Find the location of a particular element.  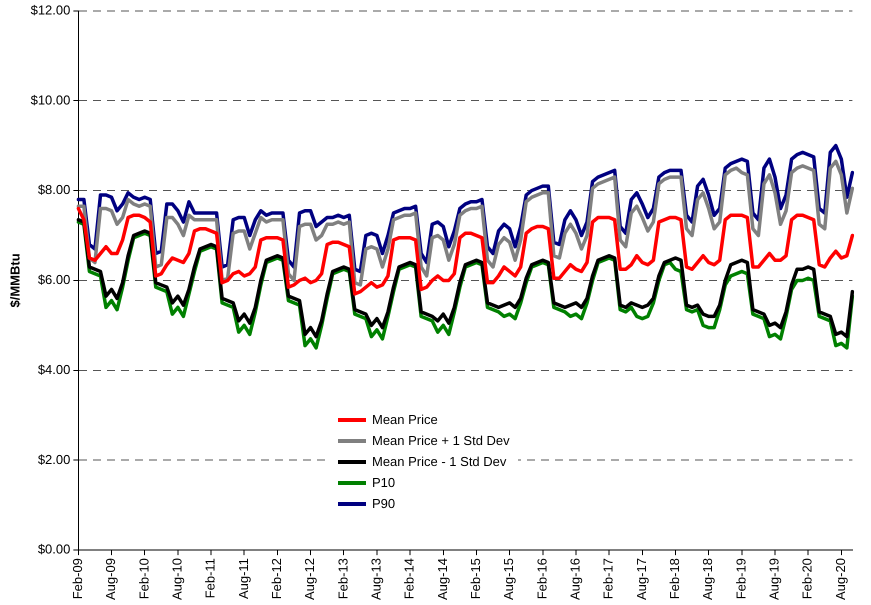

x-tick-label: Aug-18 is located at coordinates (708, 579).